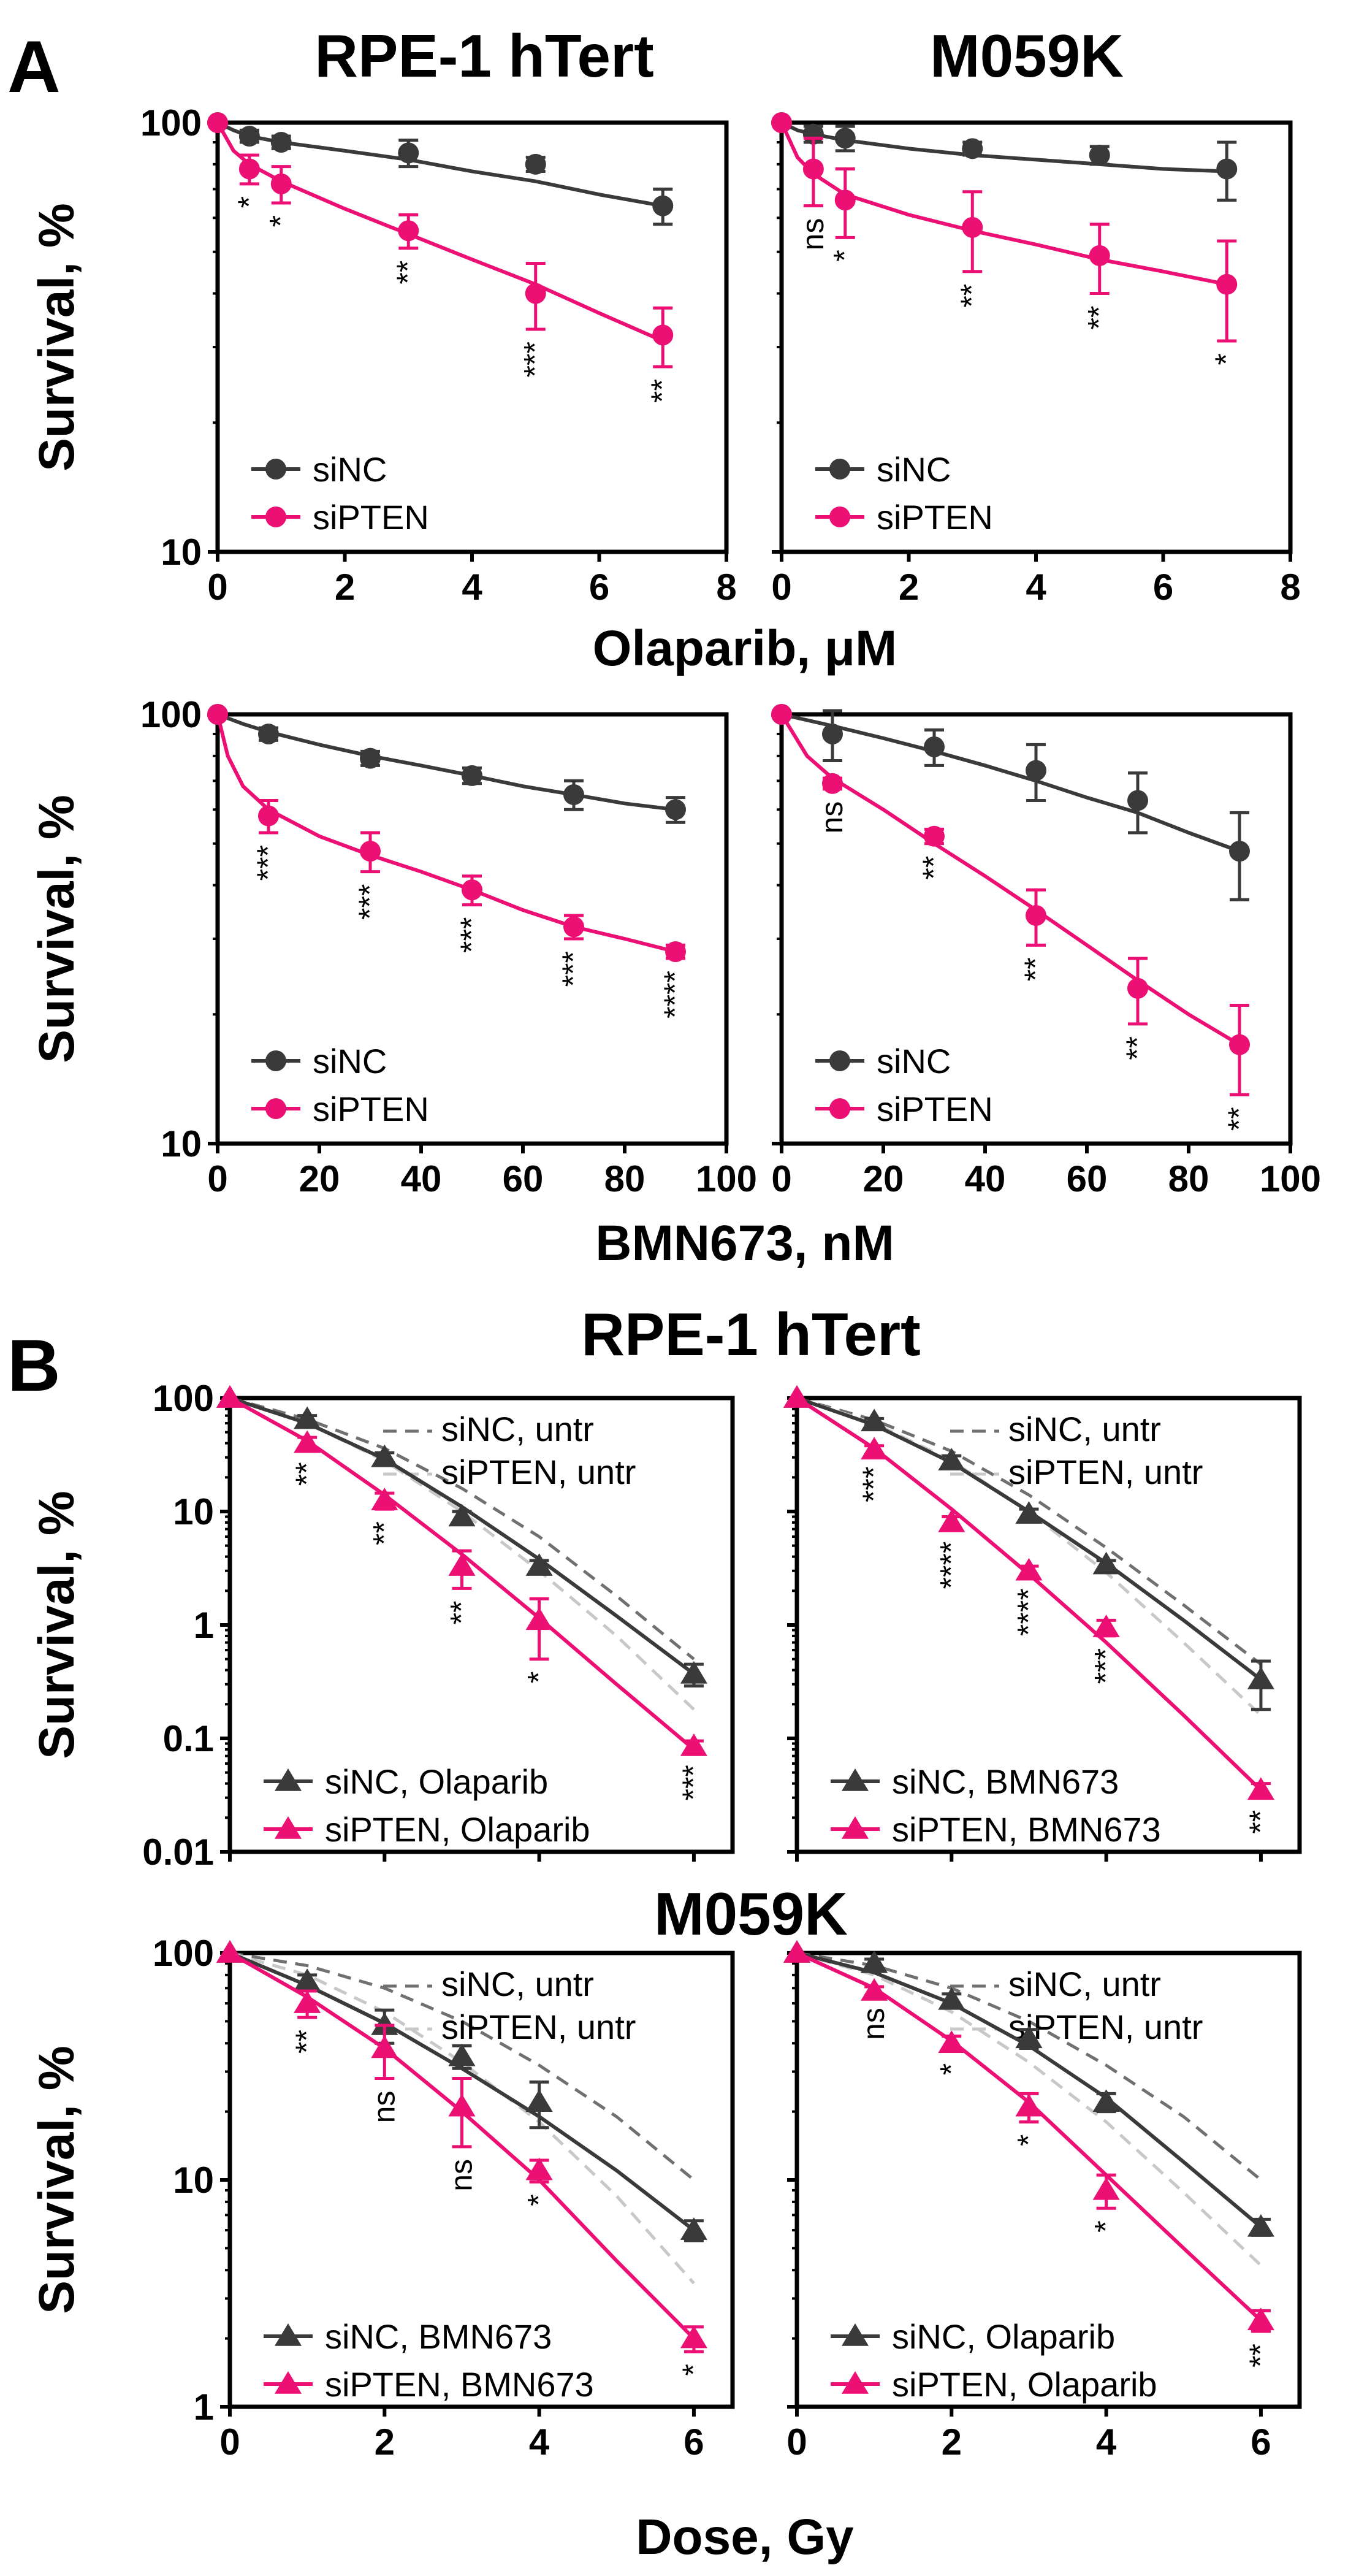  I want to click on x-tick-label: 60, so click(523, 1178).